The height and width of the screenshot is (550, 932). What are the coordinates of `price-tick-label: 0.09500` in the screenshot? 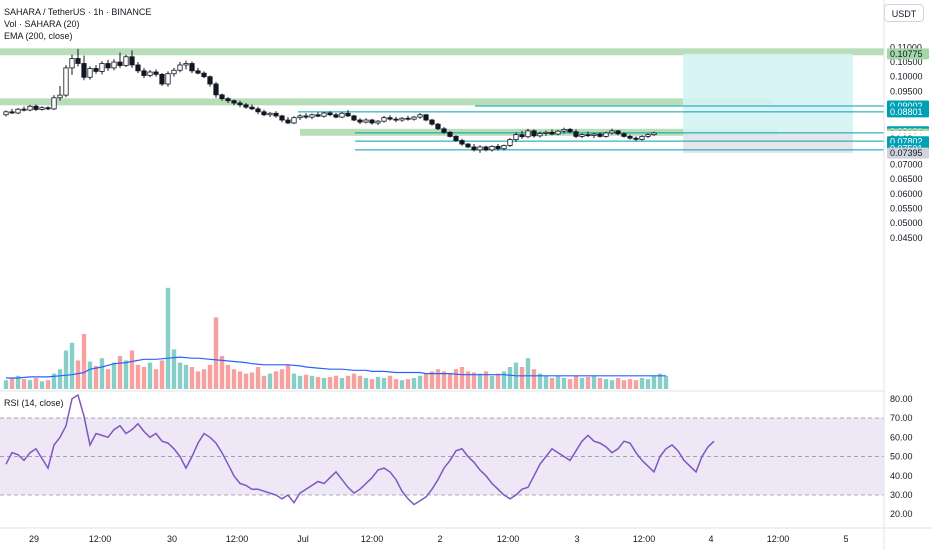 It's located at (906, 91).